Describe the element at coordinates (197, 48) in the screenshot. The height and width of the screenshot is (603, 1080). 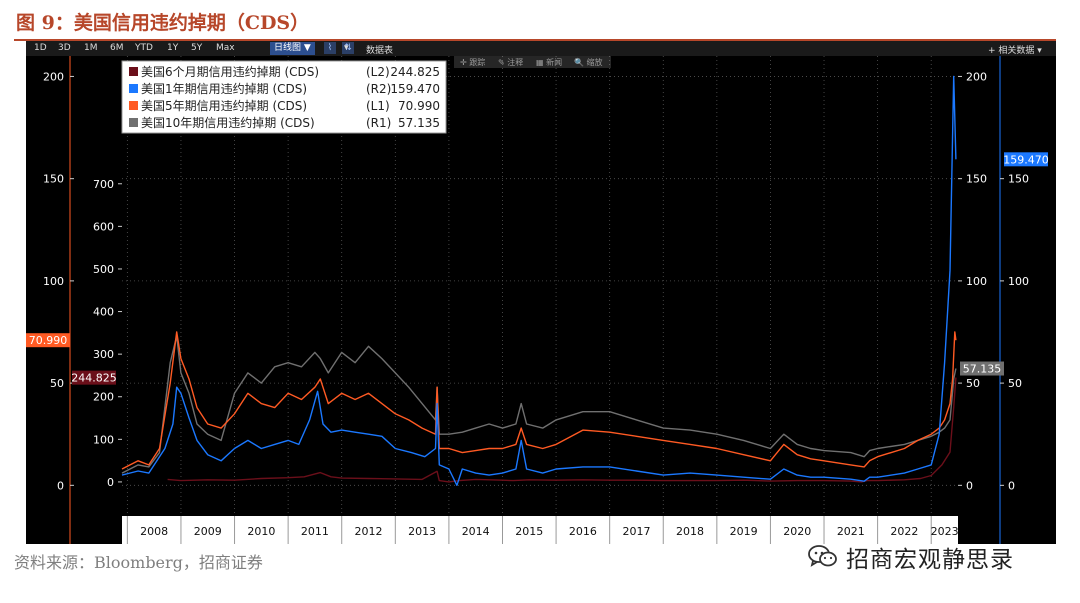
I see `period-5y-button: 5Y` at that location.